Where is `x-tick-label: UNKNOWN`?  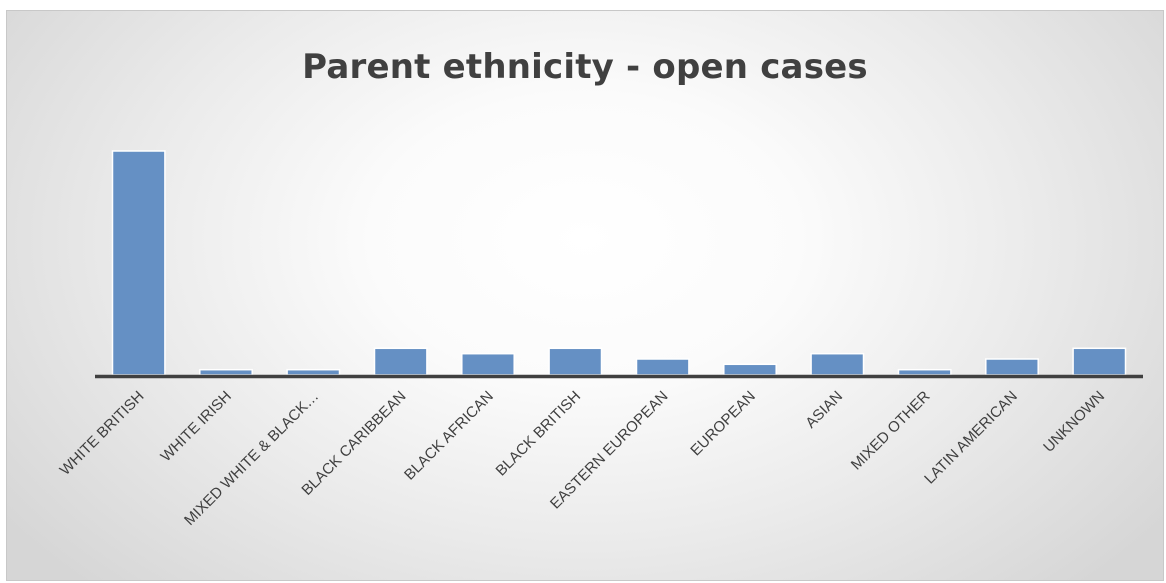 x-tick-label: UNKNOWN is located at coordinates (1074, 422).